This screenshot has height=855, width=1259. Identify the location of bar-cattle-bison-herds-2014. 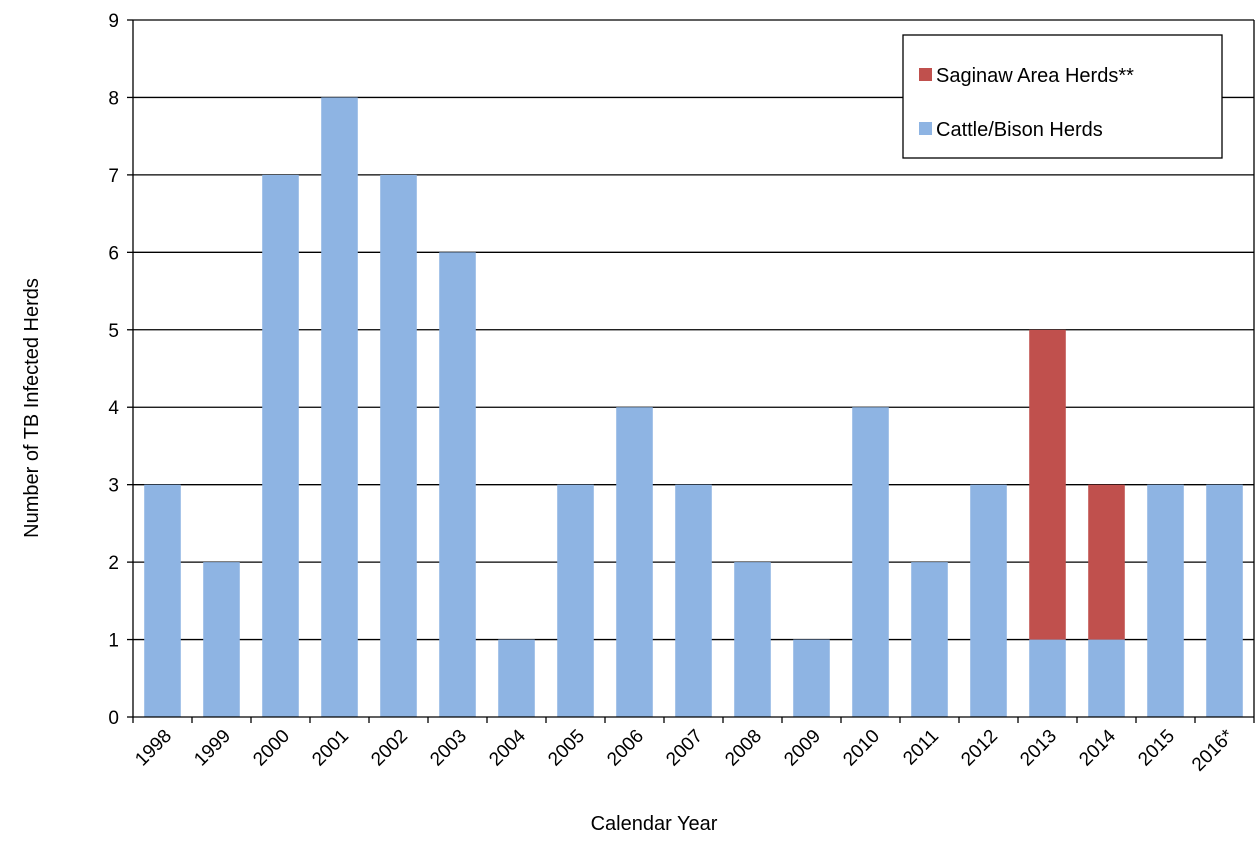
(1106, 678).